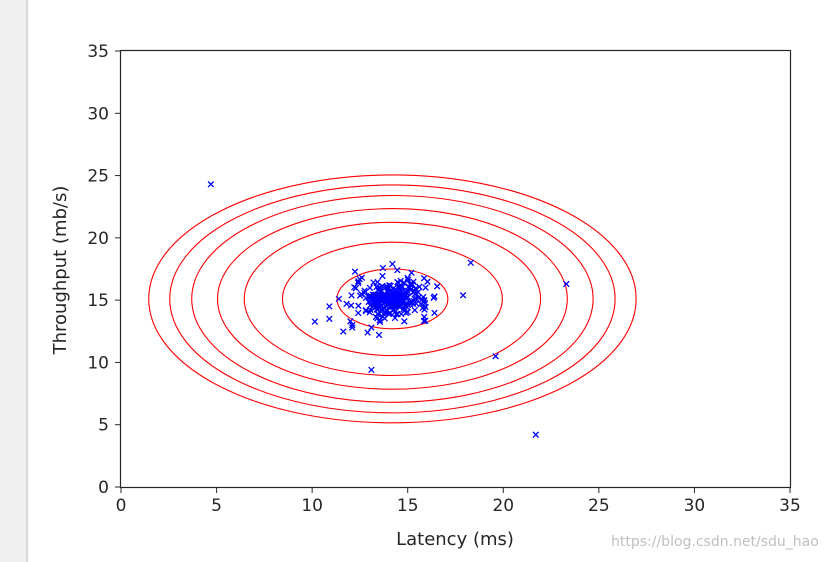  What do you see at coordinates (216, 506) in the screenshot?
I see `x-tick-label: 5` at bounding box center [216, 506].